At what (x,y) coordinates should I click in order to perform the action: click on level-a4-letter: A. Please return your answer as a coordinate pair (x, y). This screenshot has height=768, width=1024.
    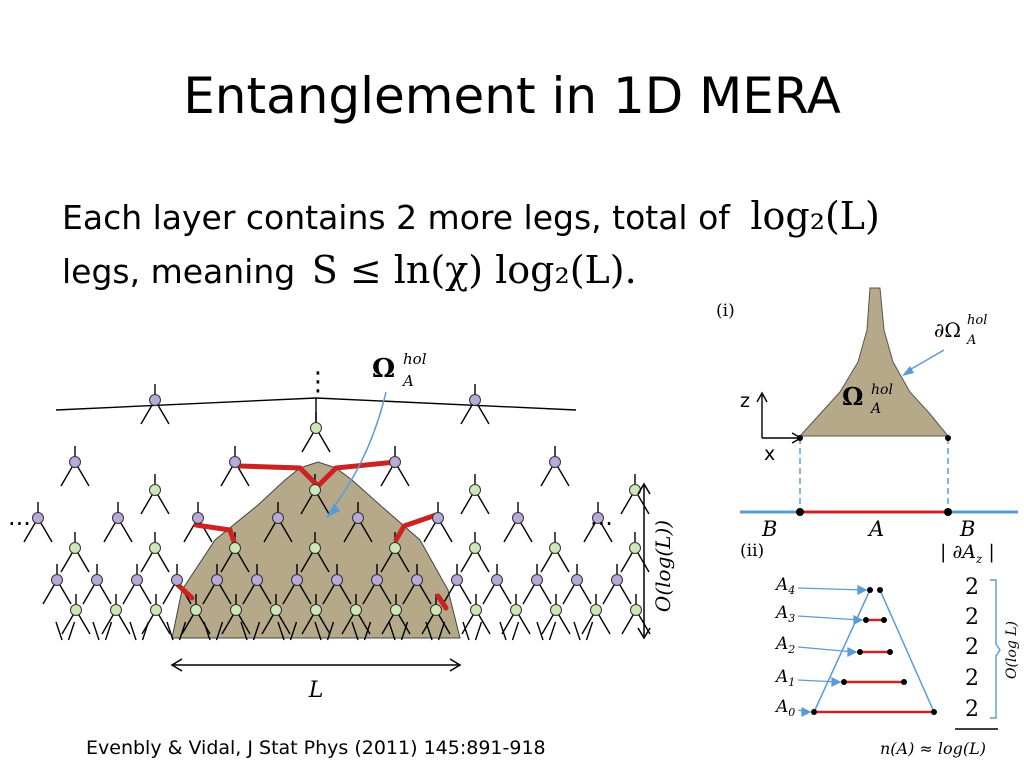
    Looking at the image, I should click on (781, 585).